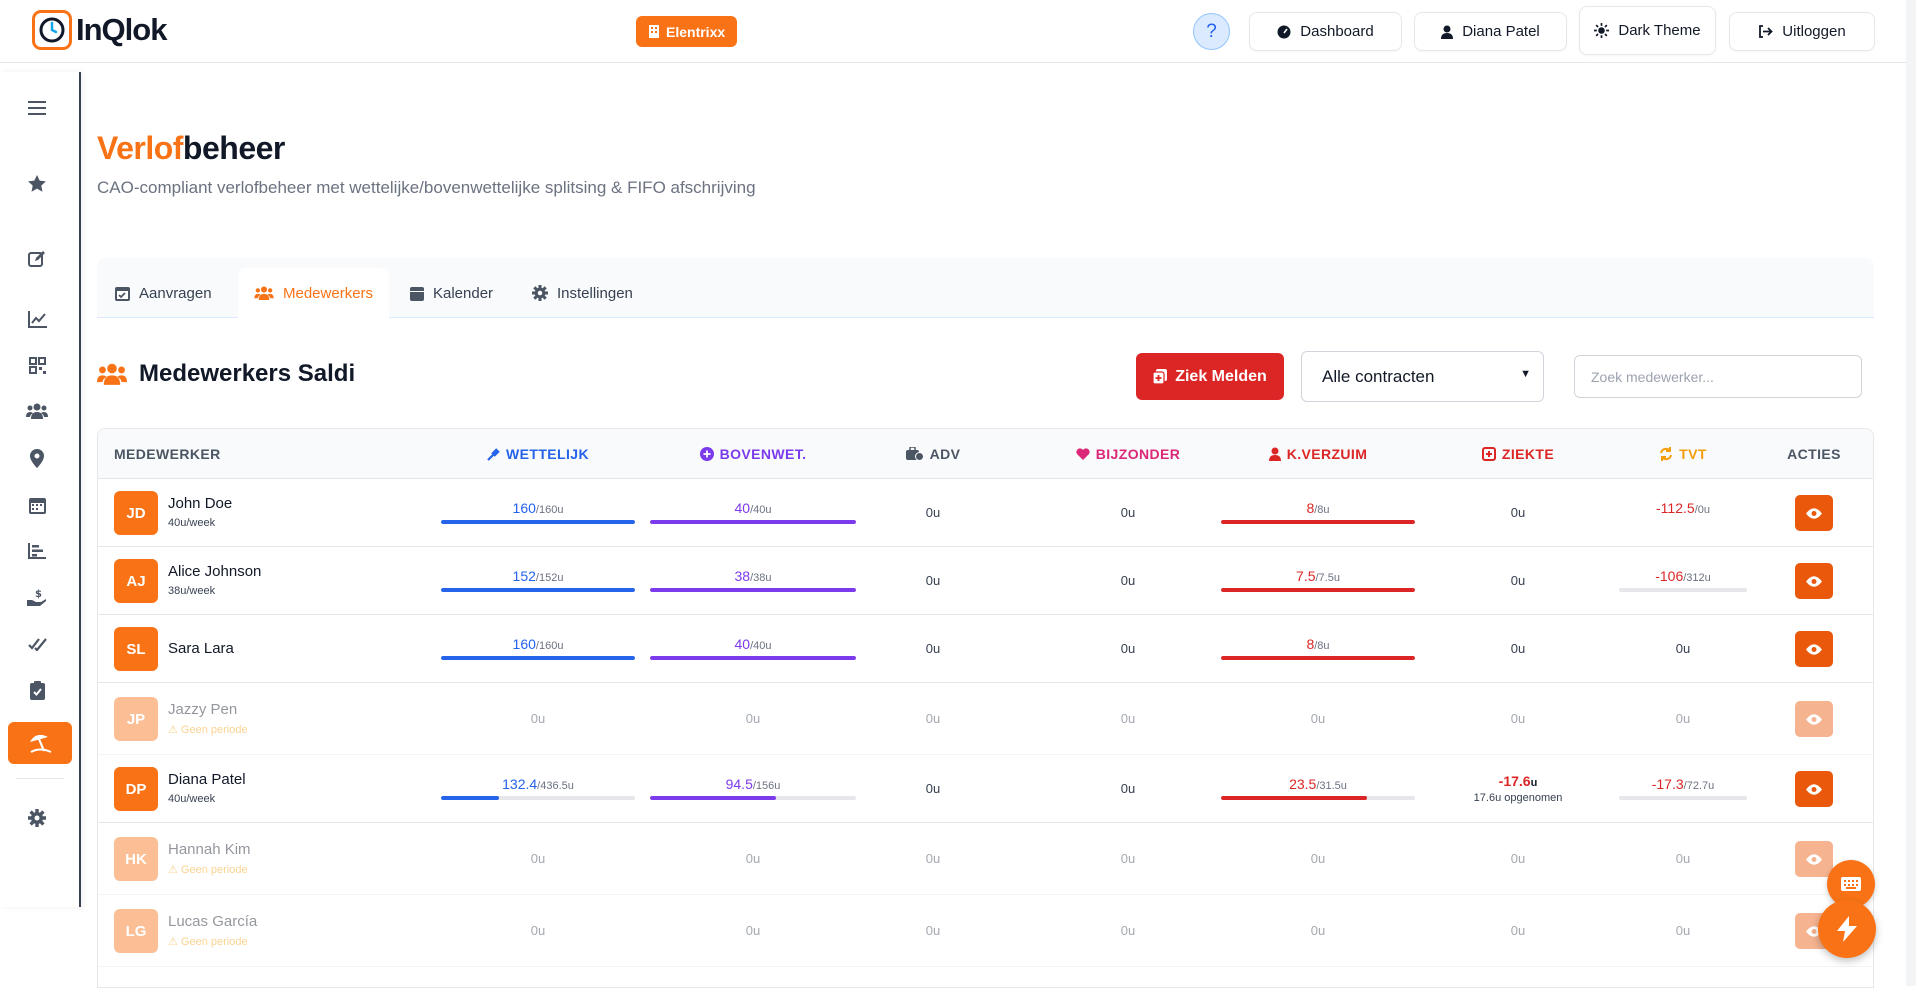 The width and height of the screenshot is (1916, 988). What do you see at coordinates (122, 293) in the screenshot?
I see `calendar-check-icon` at bounding box center [122, 293].